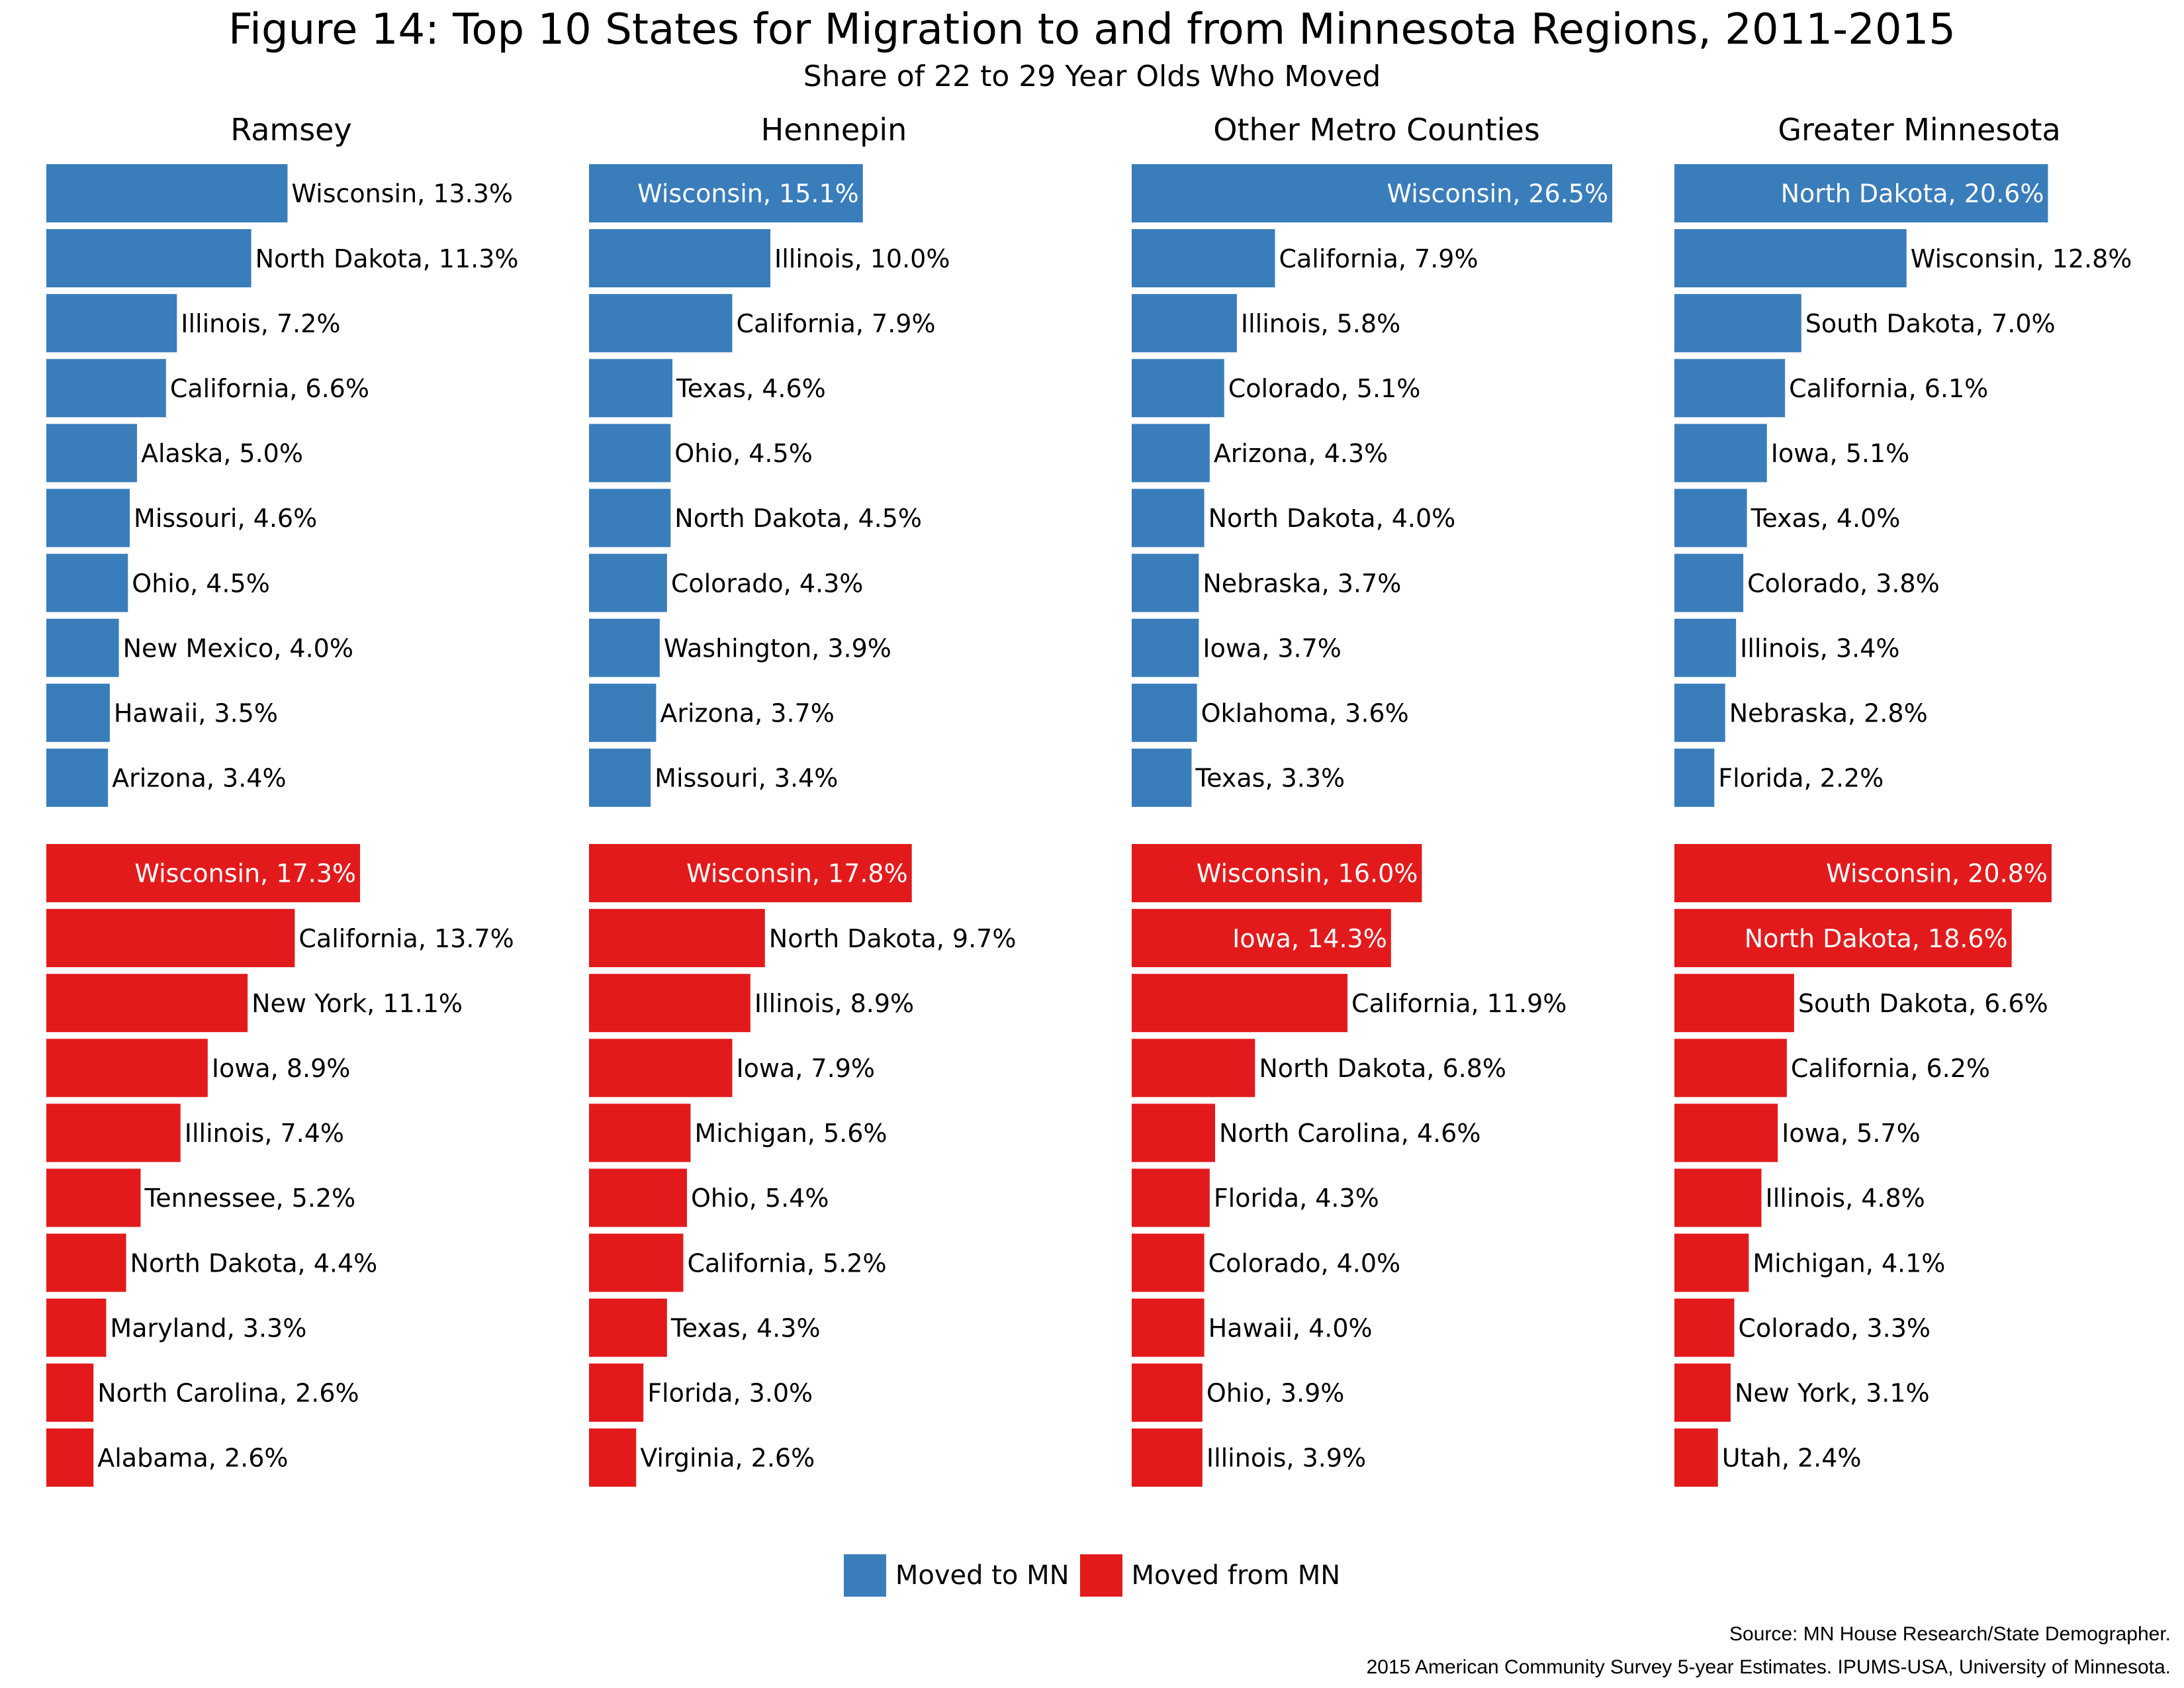 This screenshot has width=2184, height=1688. What do you see at coordinates (1302, 583) in the screenshot?
I see `data-label: Nebraska, 3.7%` at bounding box center [1302, 583].